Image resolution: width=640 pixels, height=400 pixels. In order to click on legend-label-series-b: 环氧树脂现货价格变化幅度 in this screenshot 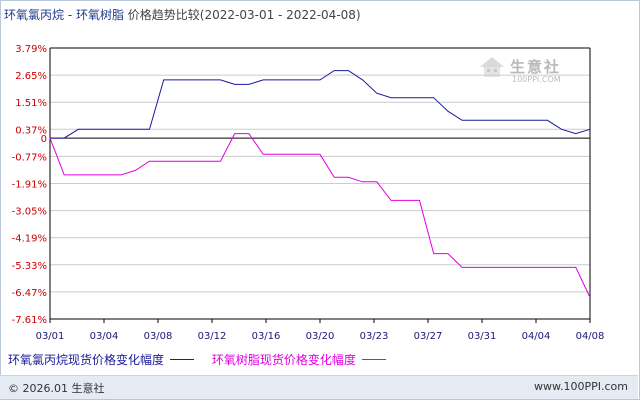, I will do `click(283, 360)`.